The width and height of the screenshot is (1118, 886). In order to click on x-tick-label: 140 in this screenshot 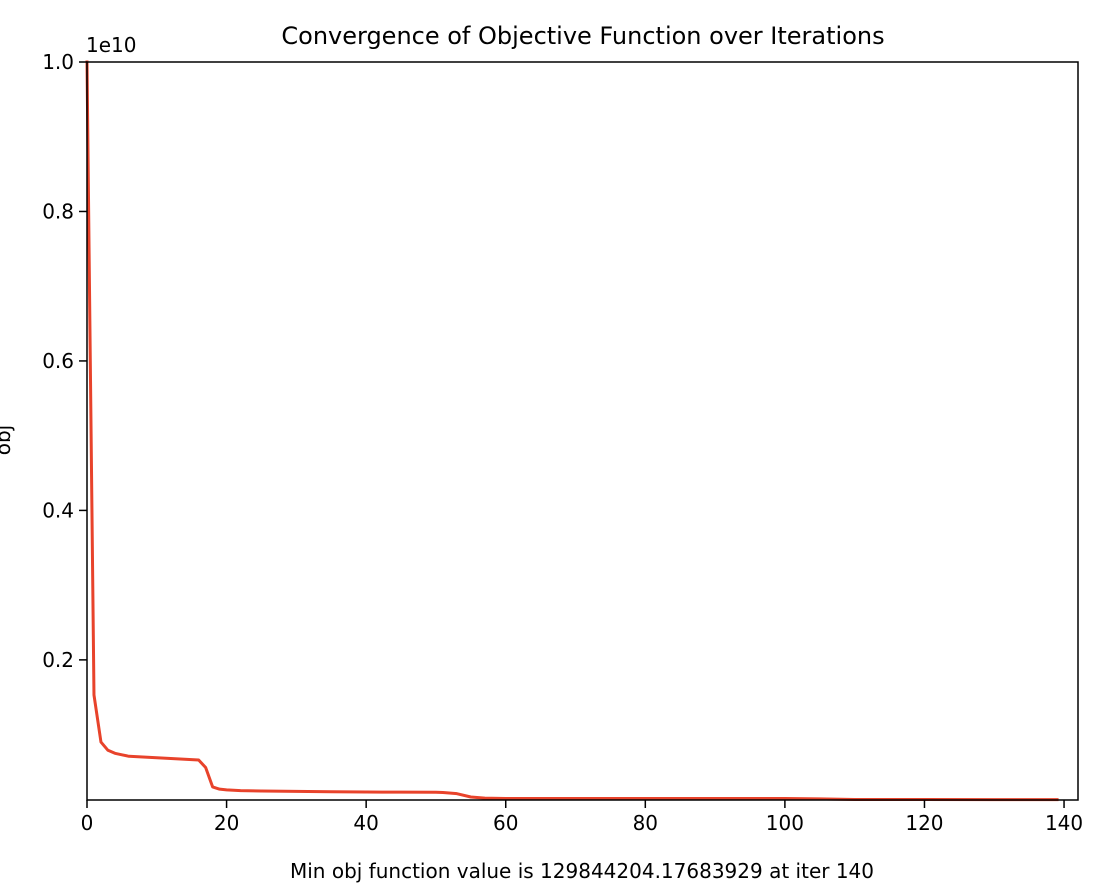, I will do `click(1064, 823)`.